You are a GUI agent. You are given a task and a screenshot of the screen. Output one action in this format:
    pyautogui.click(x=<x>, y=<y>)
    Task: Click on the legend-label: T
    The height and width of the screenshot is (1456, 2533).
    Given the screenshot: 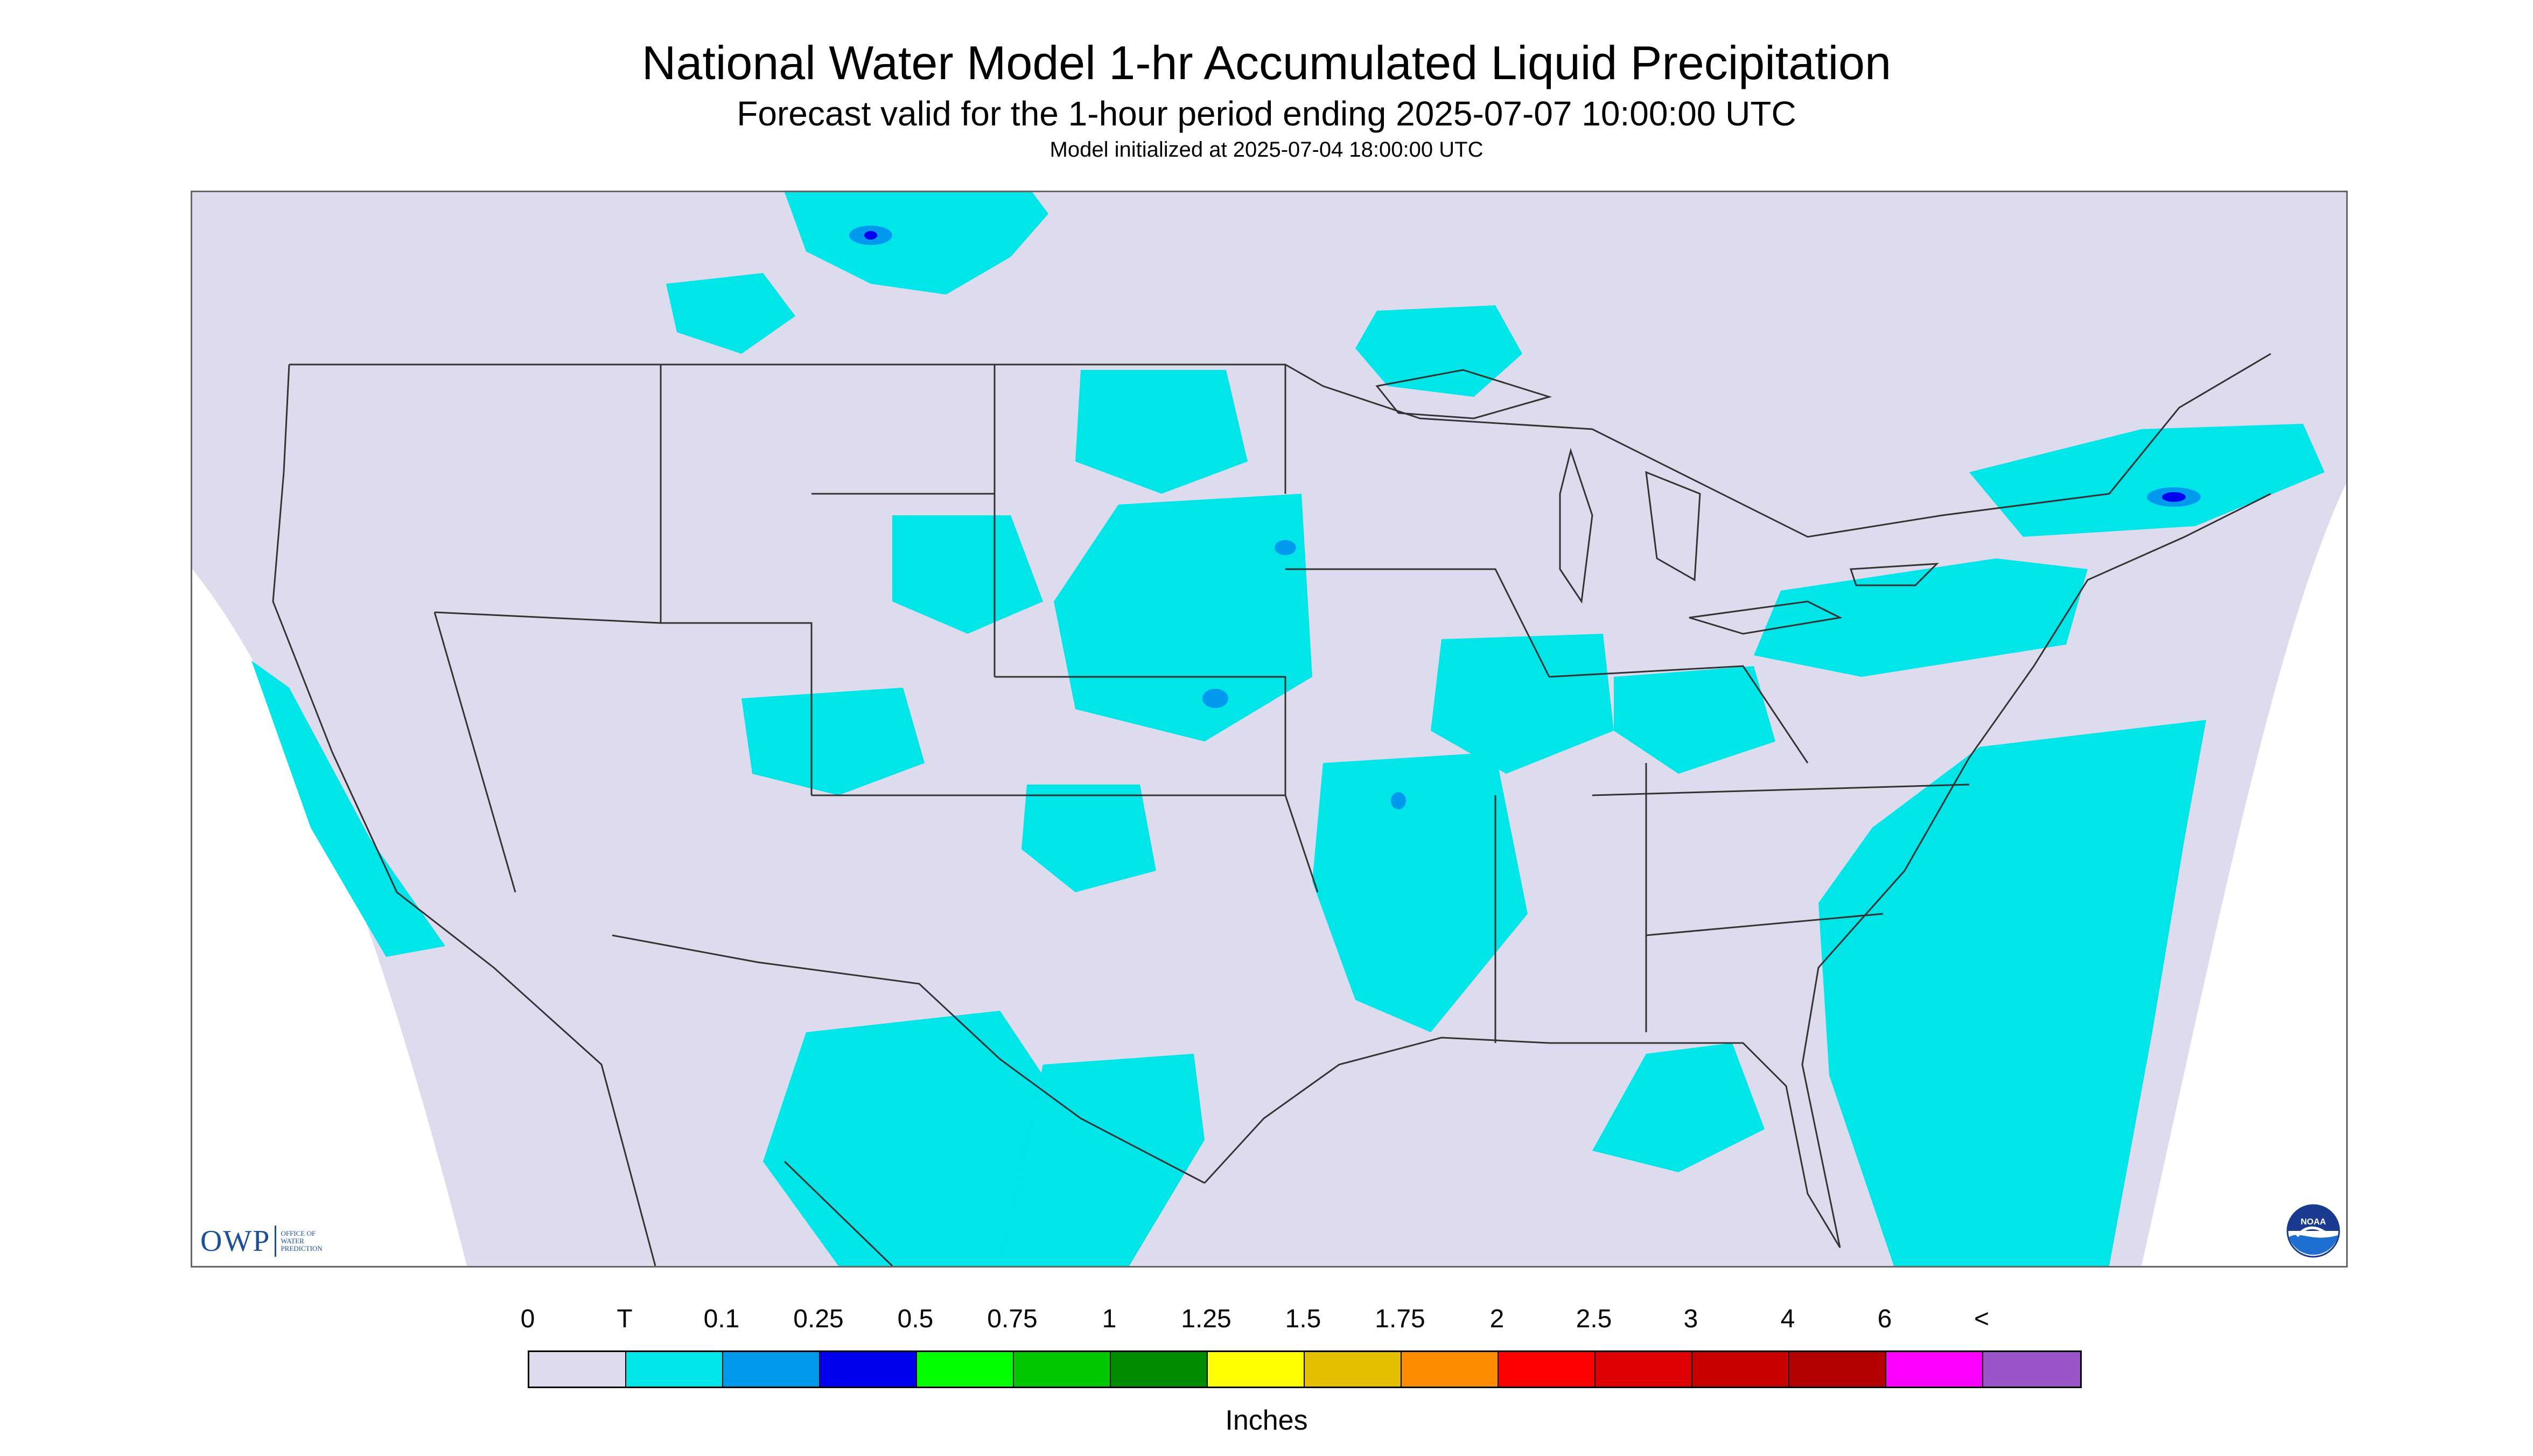 What is the action you would take?
    pyautogui.click(x=625, y=1319)
    